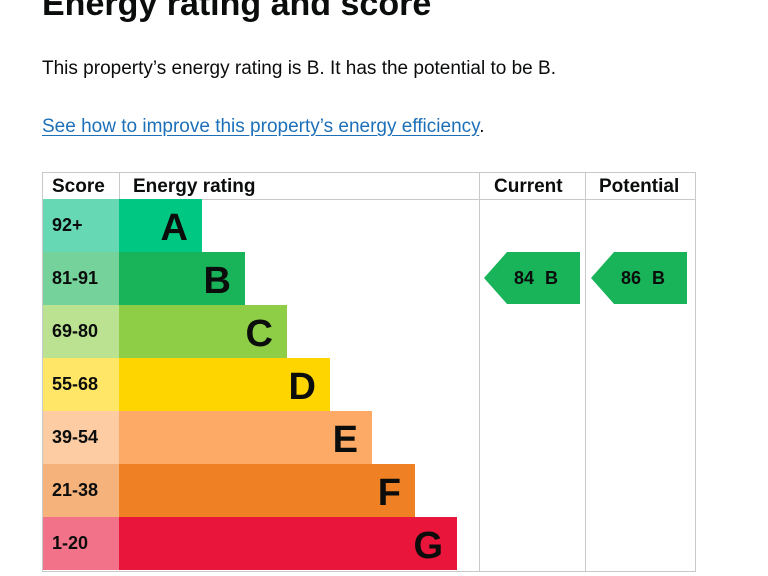 This screenshot has height=576, width=768. I want to click on rating-bar-b: B, so click(182, 278).